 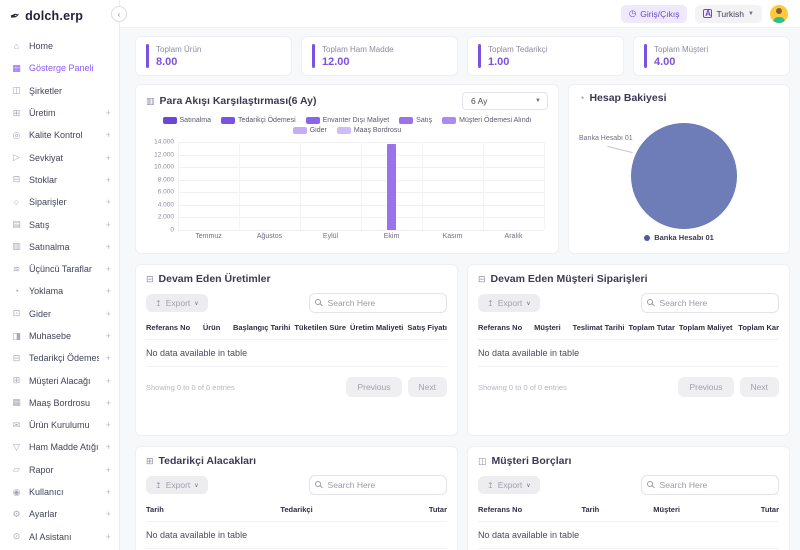 What do you see at coordinates (377, 130) in the screenshot?
I see `legend-label: Maaş Bordrosu` at bounding box center [377, 130].